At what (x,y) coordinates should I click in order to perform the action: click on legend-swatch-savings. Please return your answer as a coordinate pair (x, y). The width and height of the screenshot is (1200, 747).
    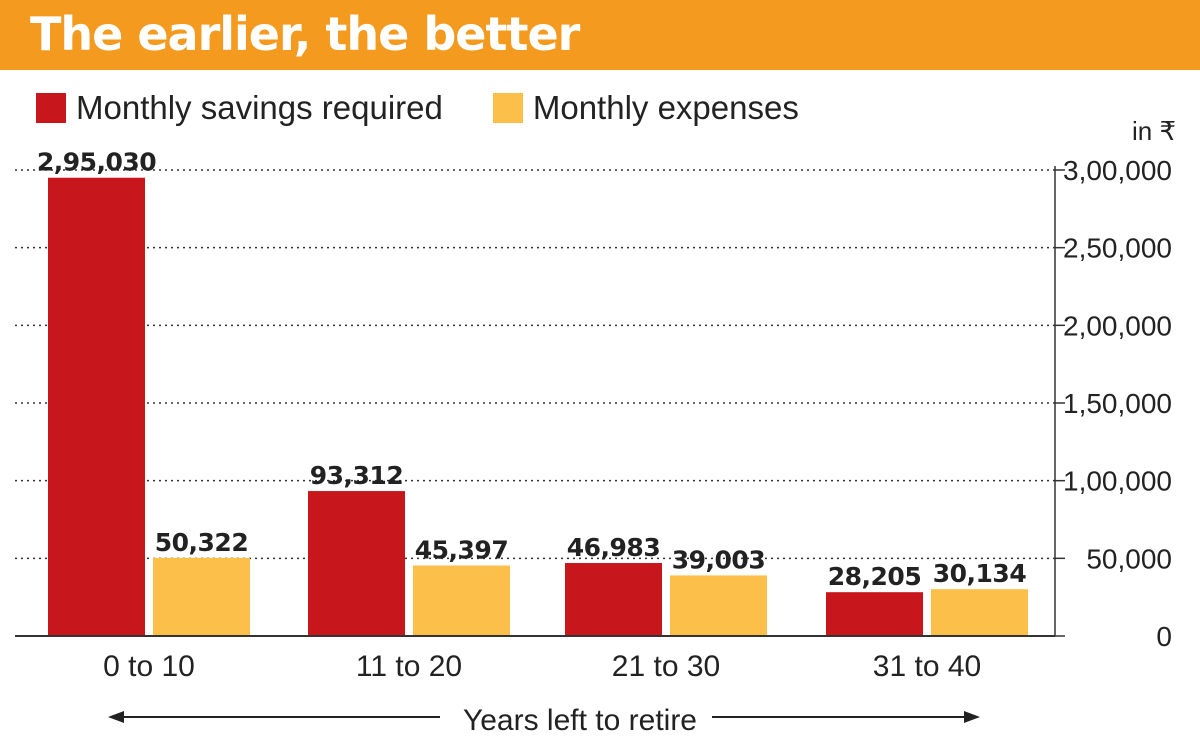
    Looking at the image, I should click on (51, 108).